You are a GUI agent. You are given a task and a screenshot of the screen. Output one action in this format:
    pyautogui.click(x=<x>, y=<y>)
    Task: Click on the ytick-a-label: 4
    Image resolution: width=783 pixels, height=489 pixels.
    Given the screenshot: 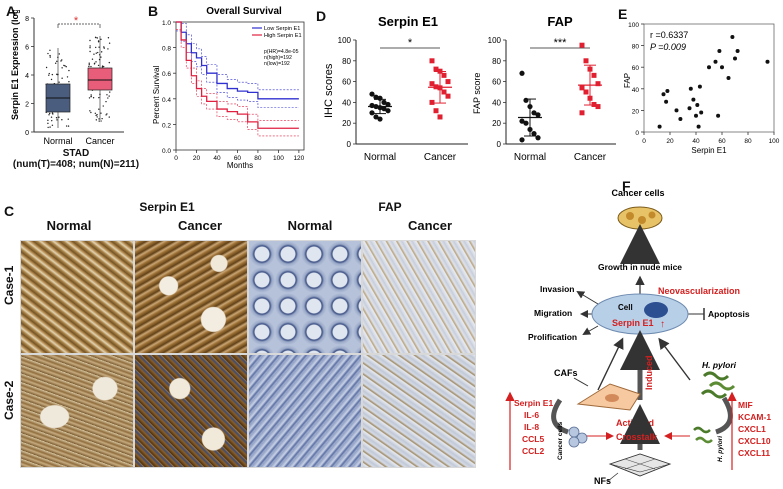 What is the action you would take?
    pyautogui.click(x=27, y=76)
    